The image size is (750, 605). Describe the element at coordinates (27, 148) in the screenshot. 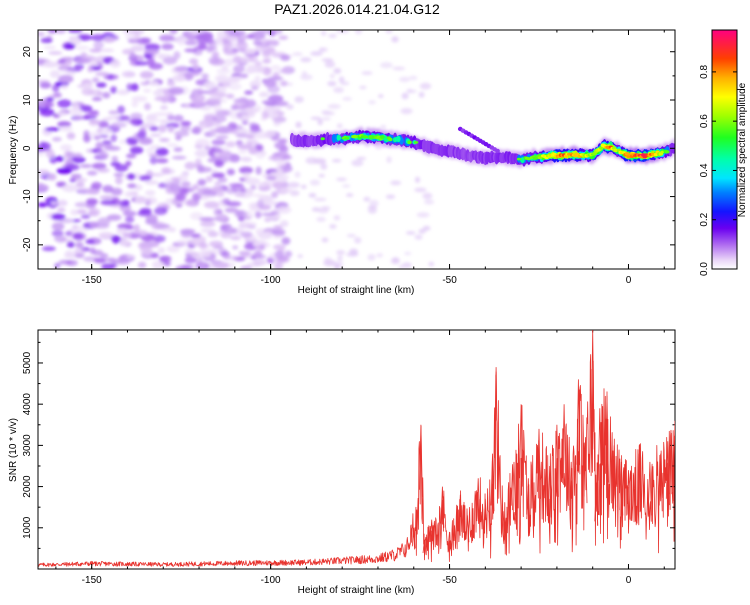

I see `spectrogram-y-tick-label: 0` at that location.